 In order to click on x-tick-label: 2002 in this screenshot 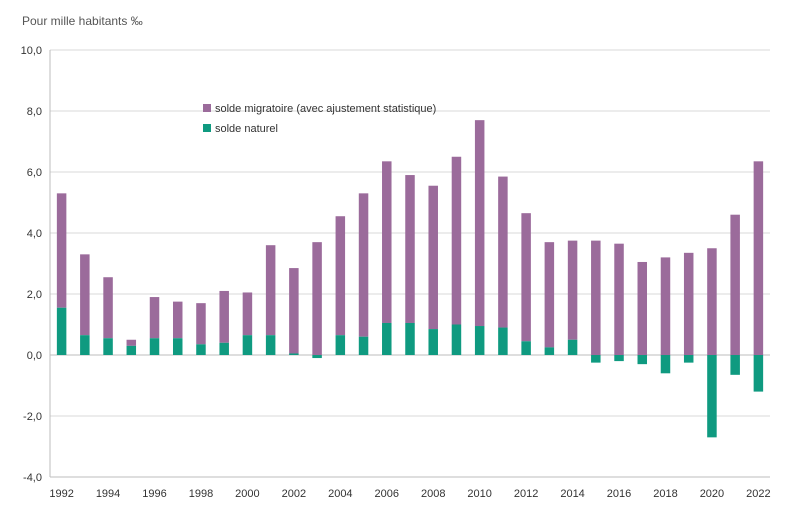, I will do `click(294, 494)`.